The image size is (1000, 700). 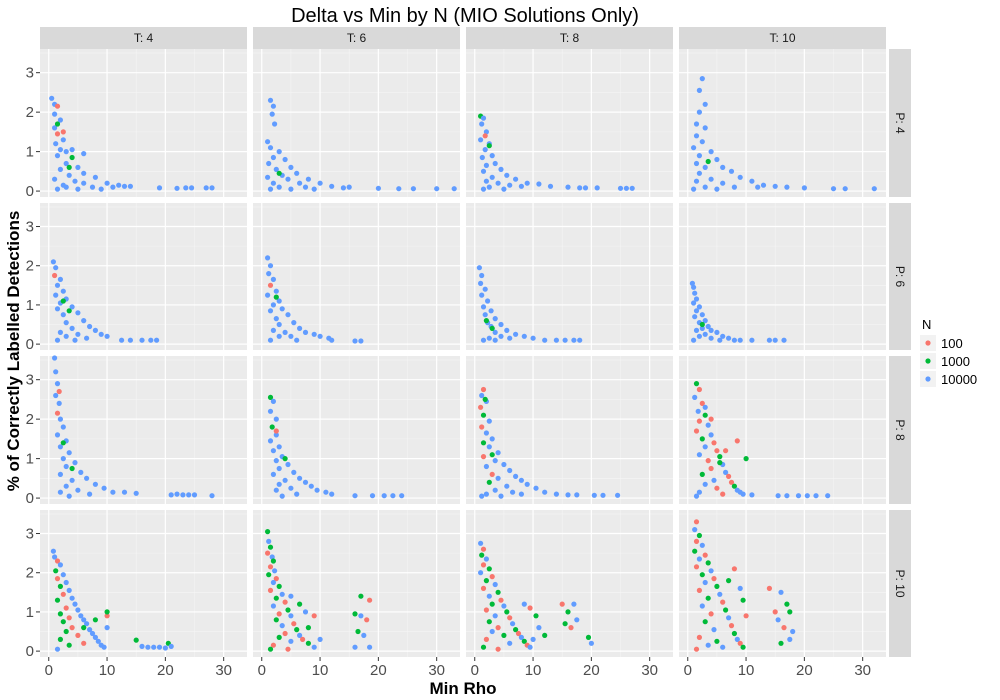 What do you see at coordinates (900, 430) in the screenshot?
I see `row-strip` at bounding box center [900, 430].